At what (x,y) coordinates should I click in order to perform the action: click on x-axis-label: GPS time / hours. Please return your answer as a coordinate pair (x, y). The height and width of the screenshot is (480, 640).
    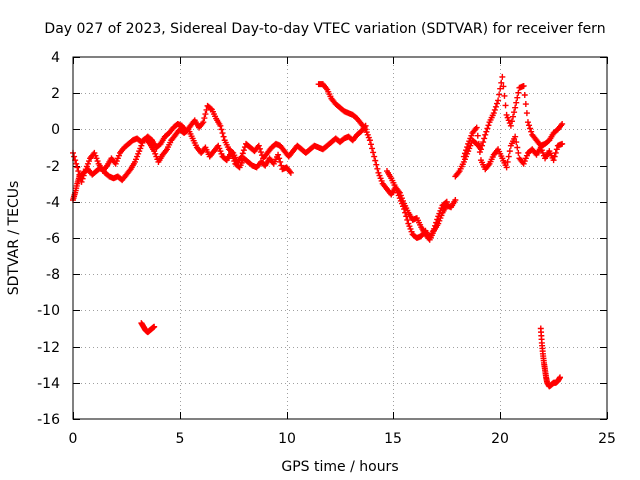
    Looking at the image, I should click on (339, 467).